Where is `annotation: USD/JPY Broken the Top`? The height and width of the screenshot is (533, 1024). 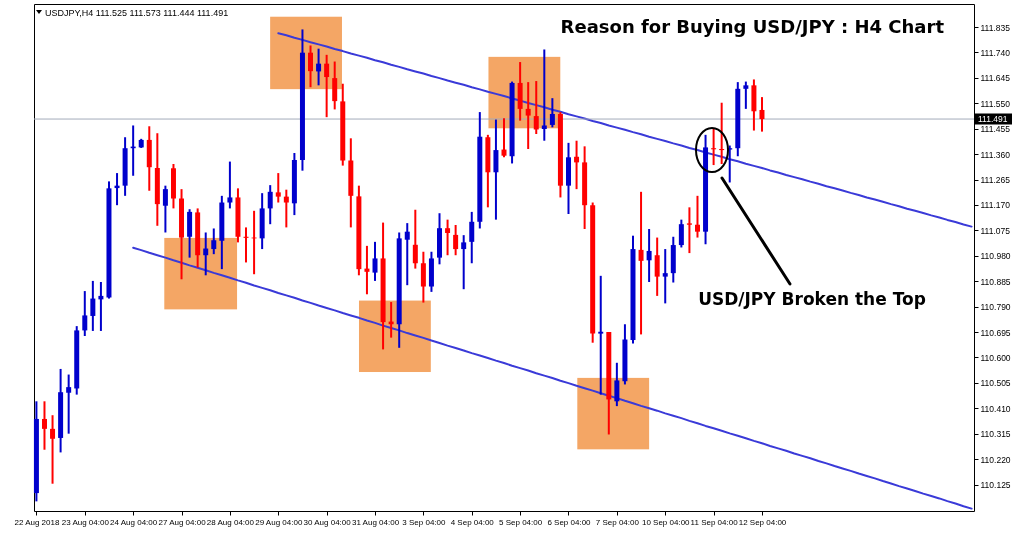 annotation: USD/JPY Broken the Top is located at coordinates (812, 299).